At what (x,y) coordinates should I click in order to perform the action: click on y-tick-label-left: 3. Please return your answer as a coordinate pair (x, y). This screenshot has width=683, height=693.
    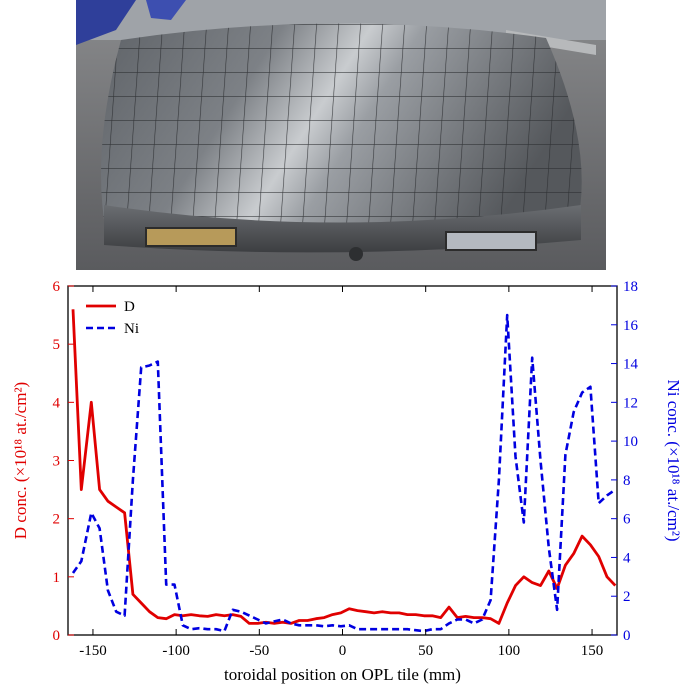
    Looking at the image, I should click on (57, 462).